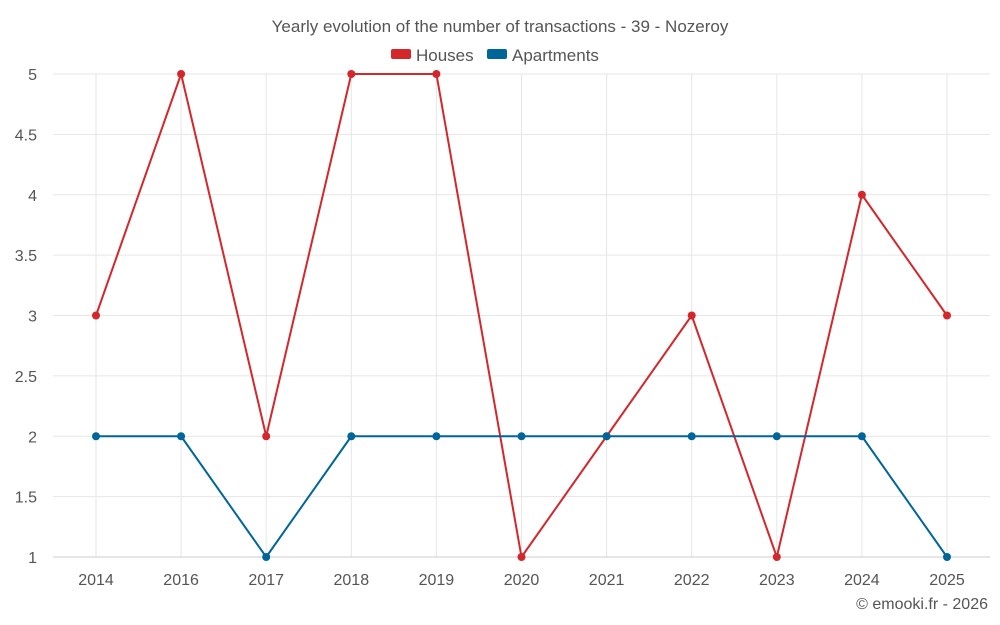  I want to click on data-point-apartments-2016, so click(181, 436).